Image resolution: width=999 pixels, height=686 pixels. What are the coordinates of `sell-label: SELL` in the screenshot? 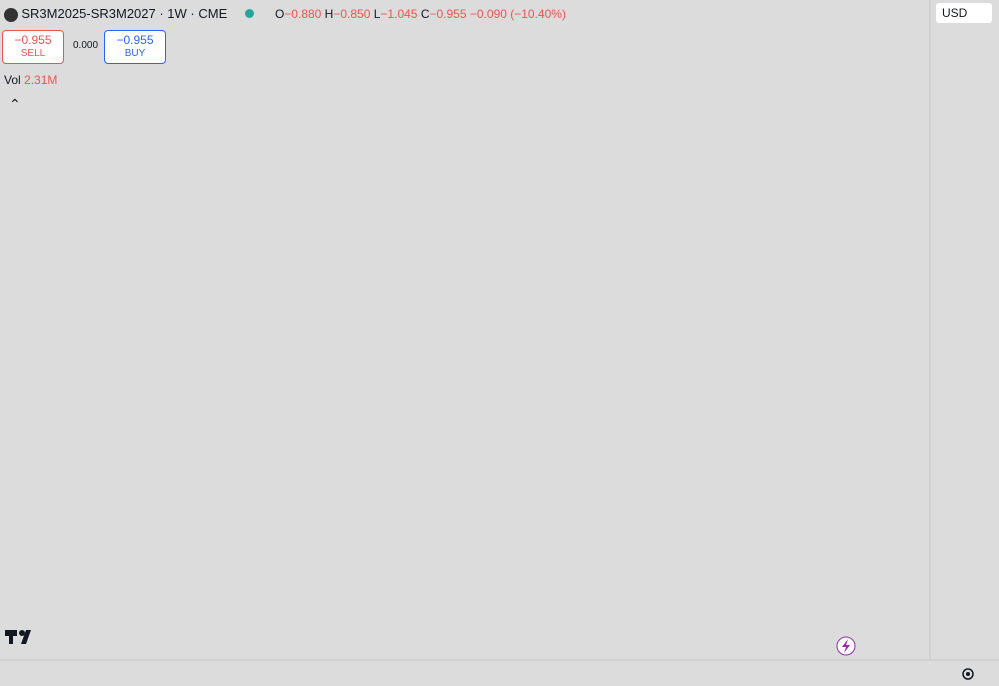 It's located at (33, 53).